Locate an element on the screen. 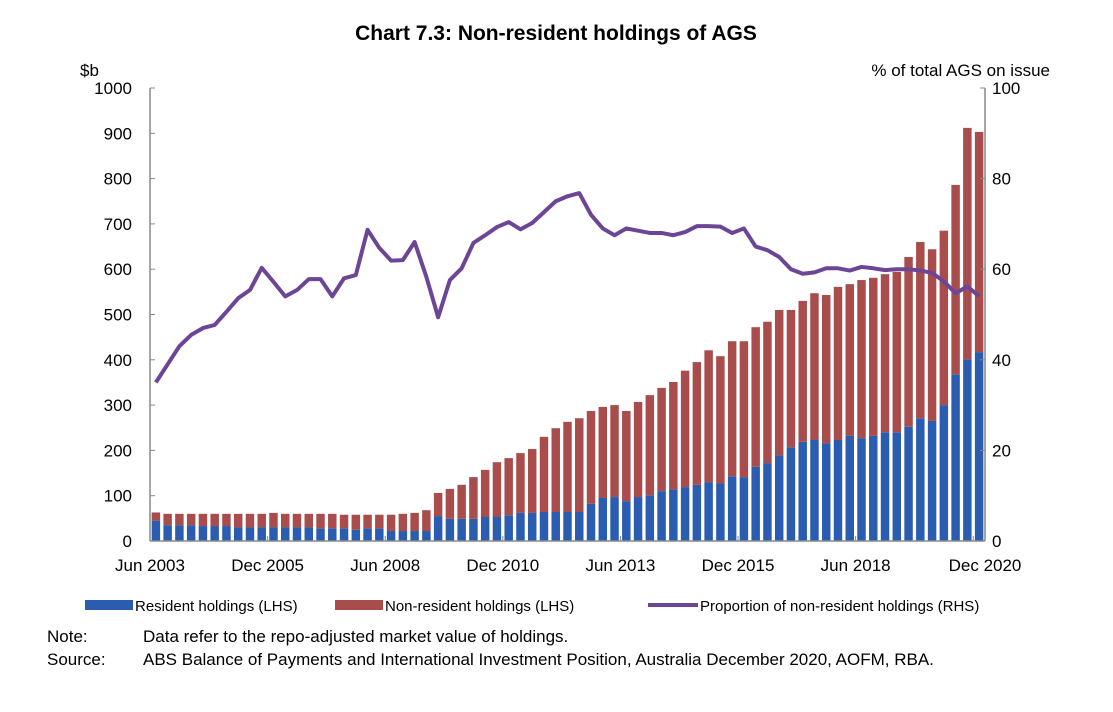 Image resolution: width=1113 pixels, height=712 pixels. x-tick-label: Dec 2010 is located at coordinates (502, 565).